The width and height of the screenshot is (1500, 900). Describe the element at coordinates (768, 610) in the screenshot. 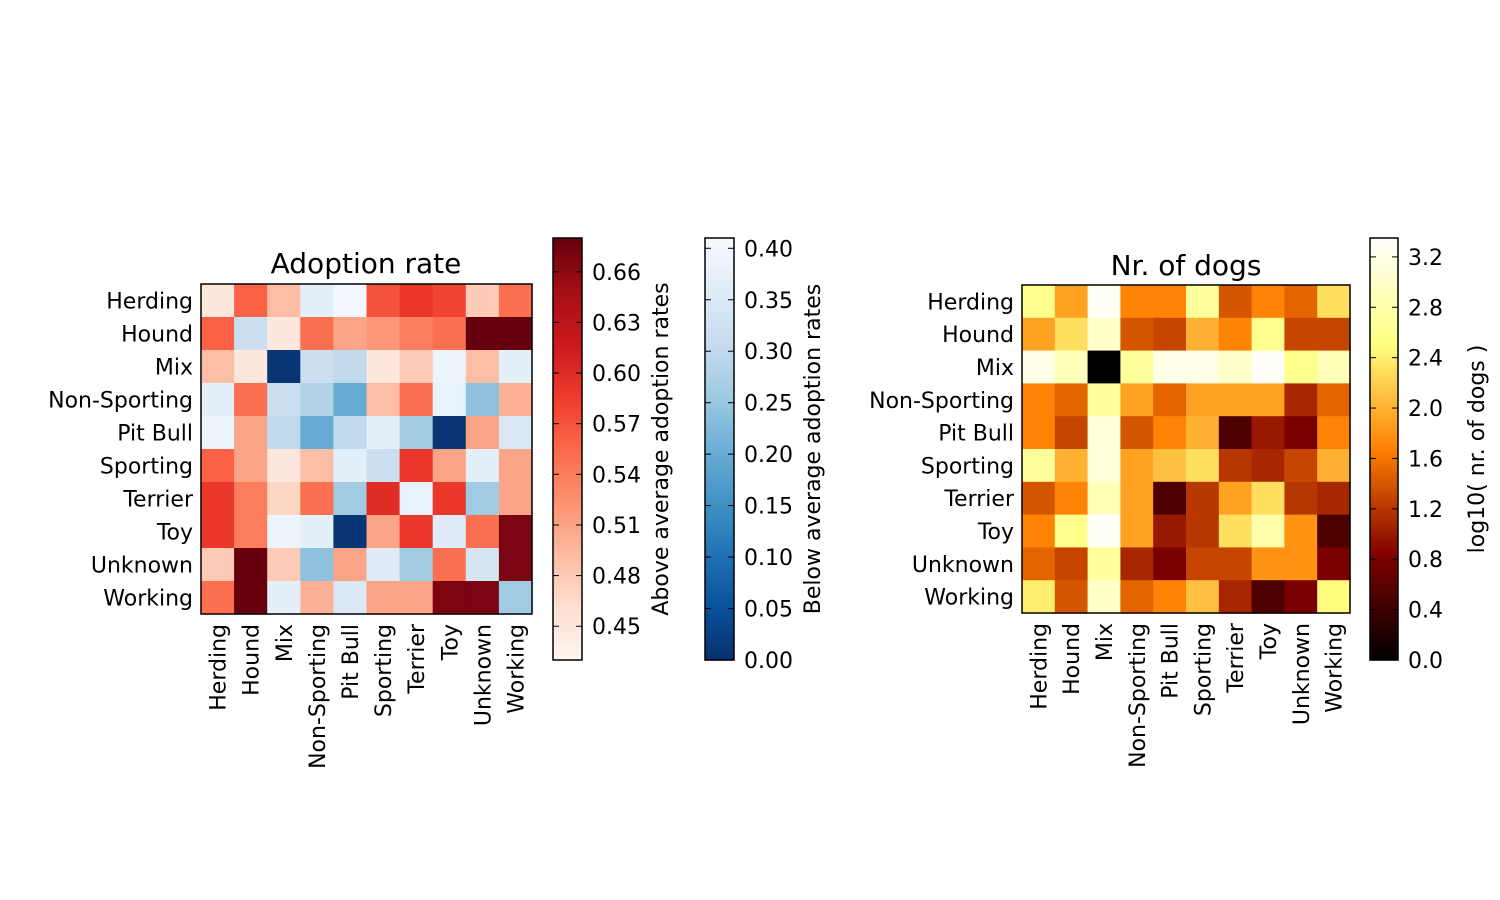

I see `colorbar-tick-label: 0.05` at that location.